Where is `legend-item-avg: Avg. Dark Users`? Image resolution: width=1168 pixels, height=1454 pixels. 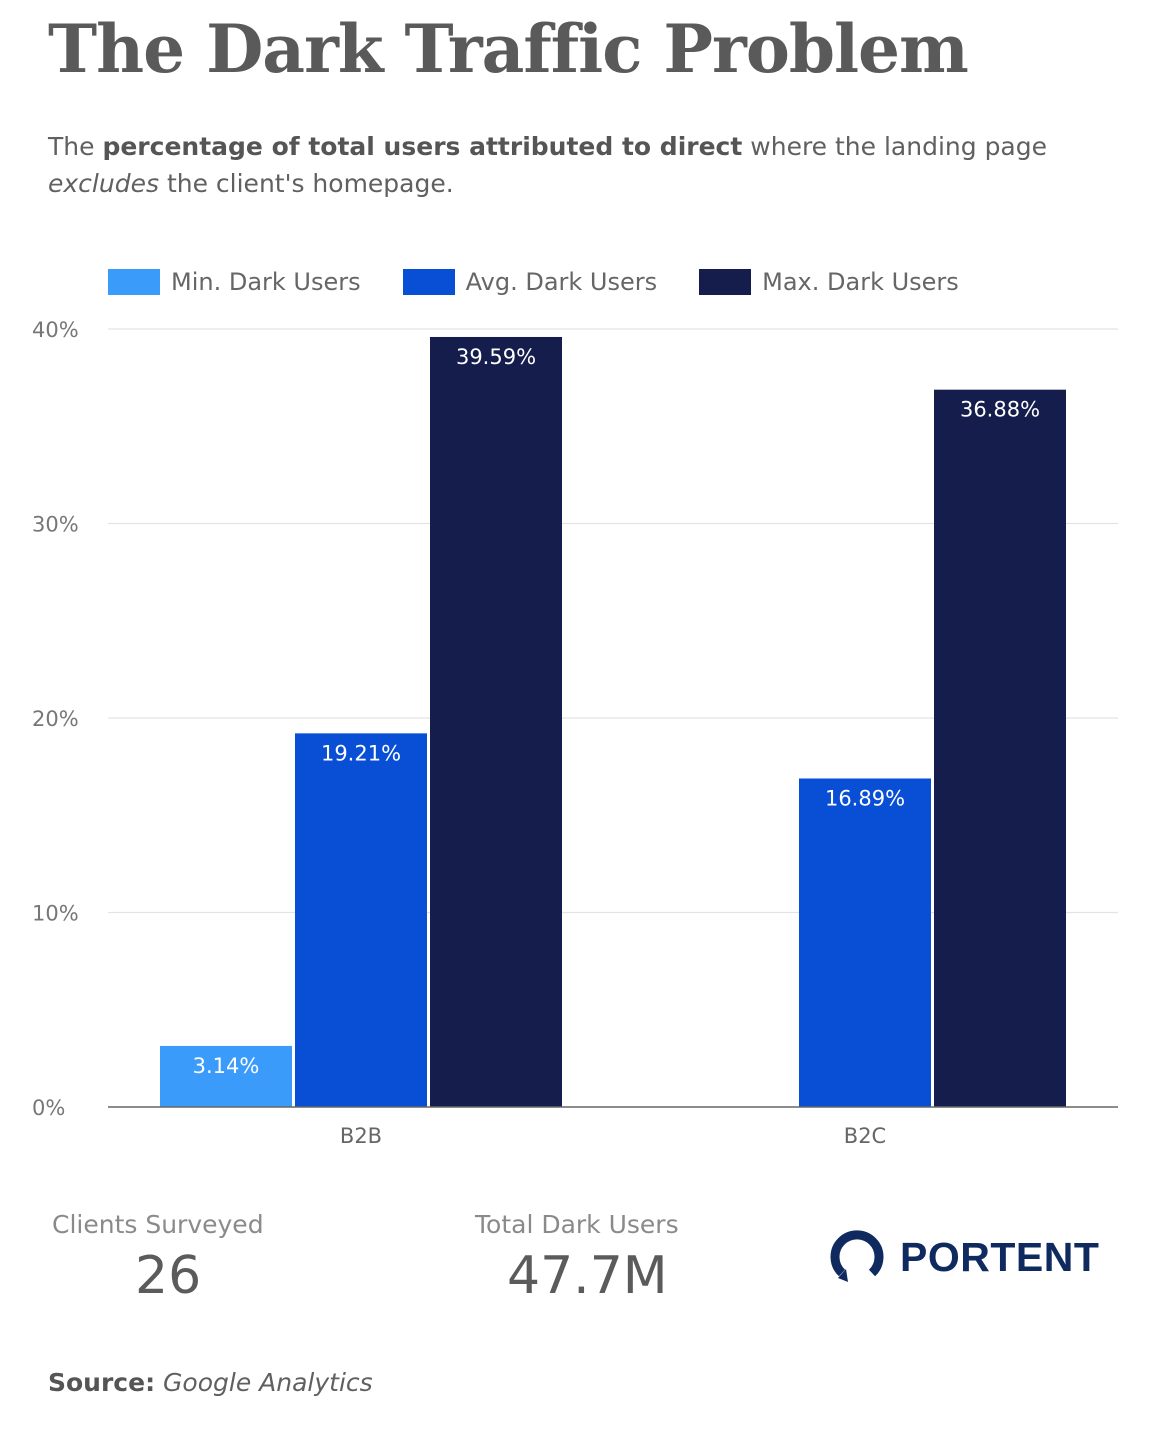
legend-item-avg: Avg. Dark Users is located at coordinates (530, 282).